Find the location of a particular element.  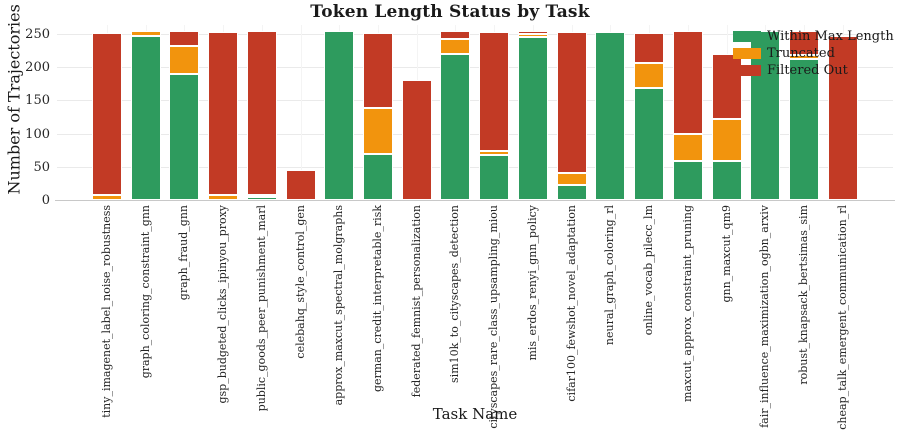

y-tick-label: 100 is located at coordinates (37, 134).